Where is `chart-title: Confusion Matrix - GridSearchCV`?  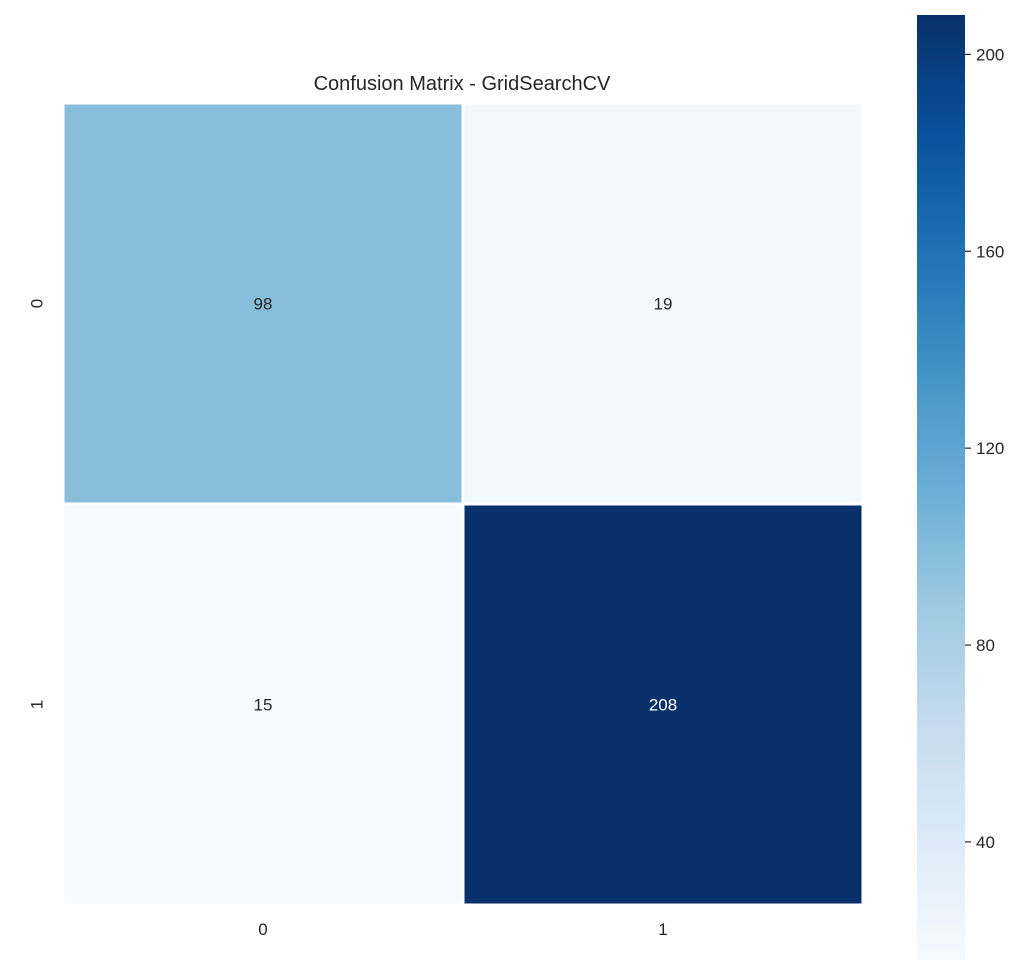
chart-title: Confusion Matrix - GridSearchCV is located at coordinates (462, 84).